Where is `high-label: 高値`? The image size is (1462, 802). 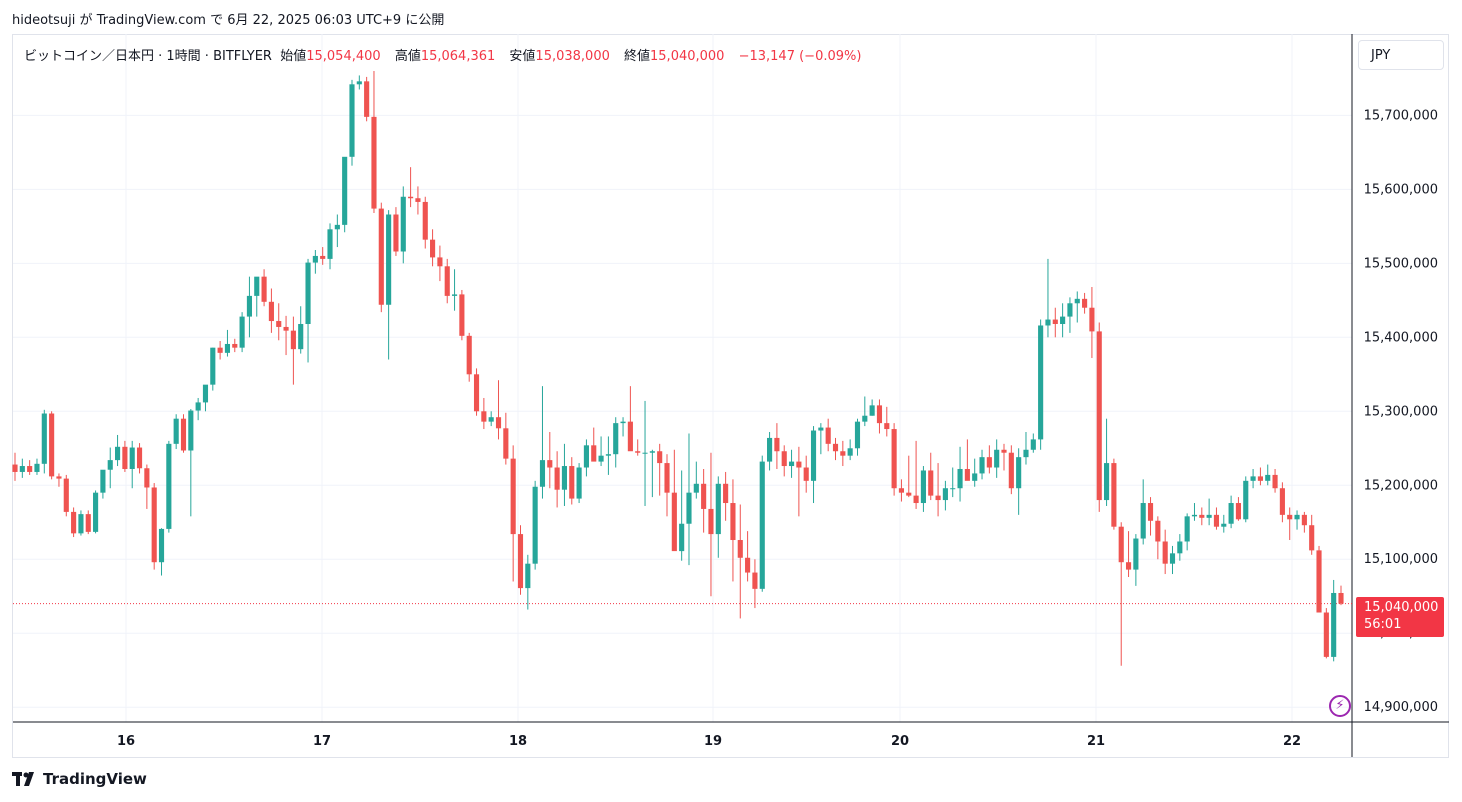 high-label: 高値 is located at coordinates (407, 56).